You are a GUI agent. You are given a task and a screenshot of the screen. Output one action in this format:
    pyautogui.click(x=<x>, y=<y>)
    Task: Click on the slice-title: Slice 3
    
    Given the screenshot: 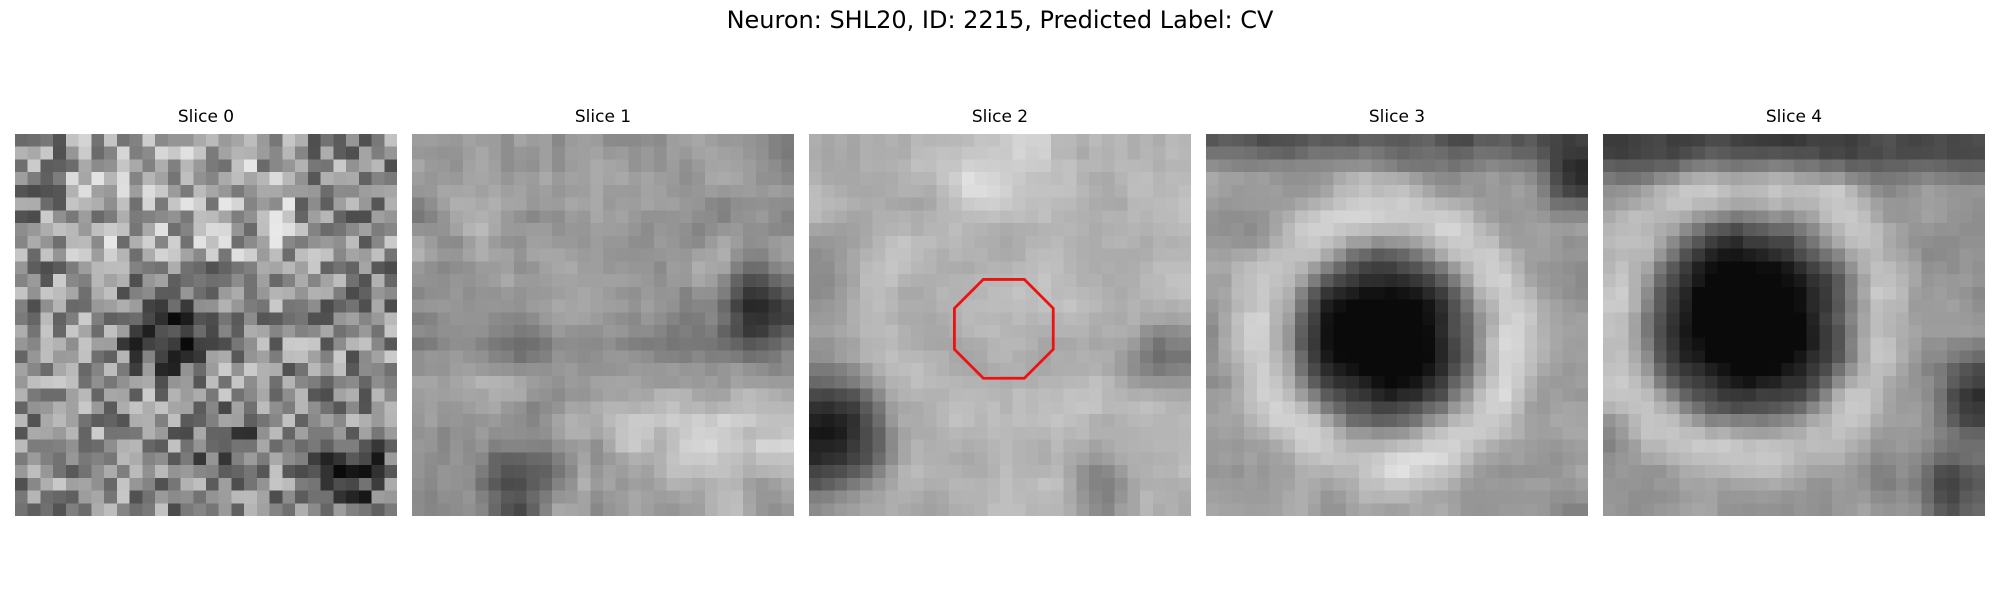 What is the action you would take?
    pyautogui.click(x=1397, y=117)
    